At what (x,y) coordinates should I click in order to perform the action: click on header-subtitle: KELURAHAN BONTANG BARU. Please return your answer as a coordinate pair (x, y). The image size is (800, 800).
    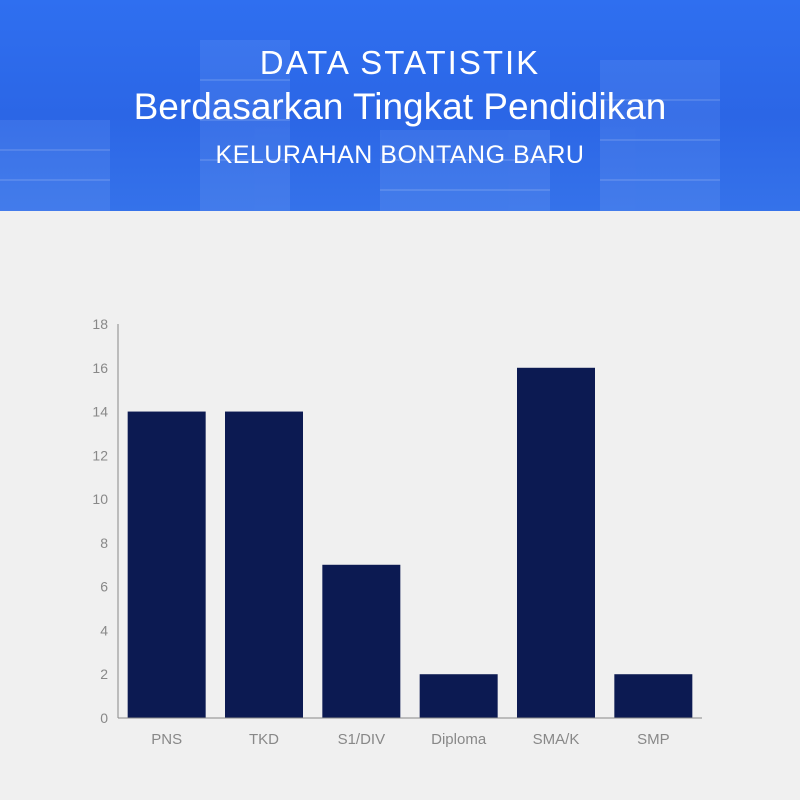
    Looking at the image, I should click on (400, 155).